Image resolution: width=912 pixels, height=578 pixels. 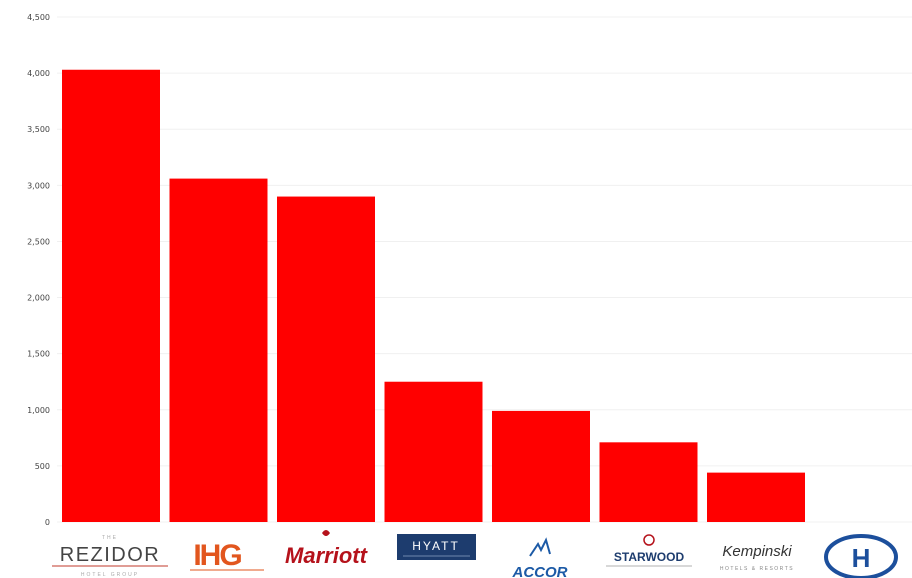 What do you see at coordinates (38, 129) in the screenshot?
I see `y-tick-label: 3,500` at bounding box center [38, 129].